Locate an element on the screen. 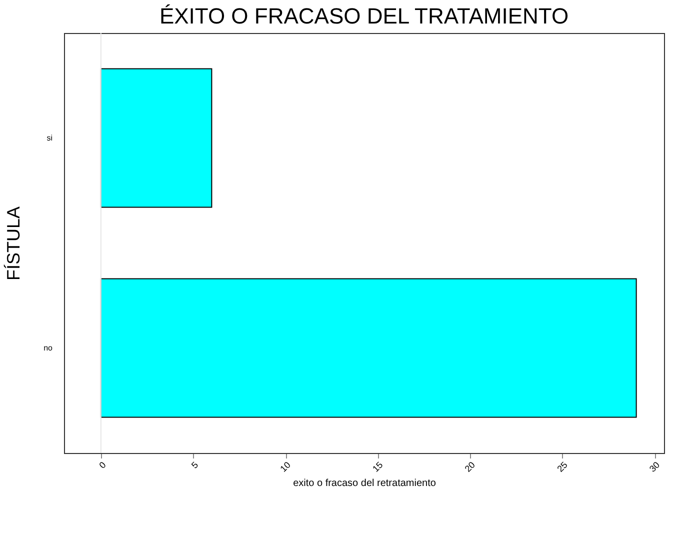  x-tick-label: 5 is located at coordinates (194, 465).